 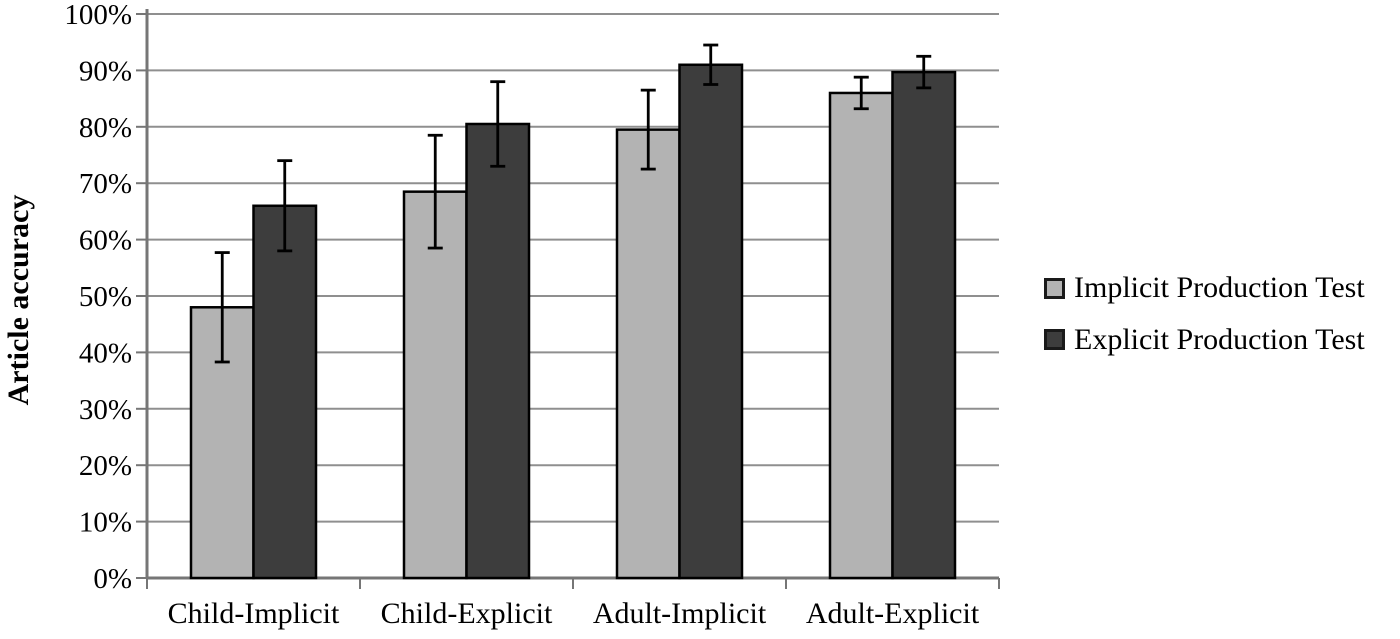 What do you see at coordinates (105, 71) in the screenshot?
I see `y-tick-label: 90%` at bounding box center [105, 71].